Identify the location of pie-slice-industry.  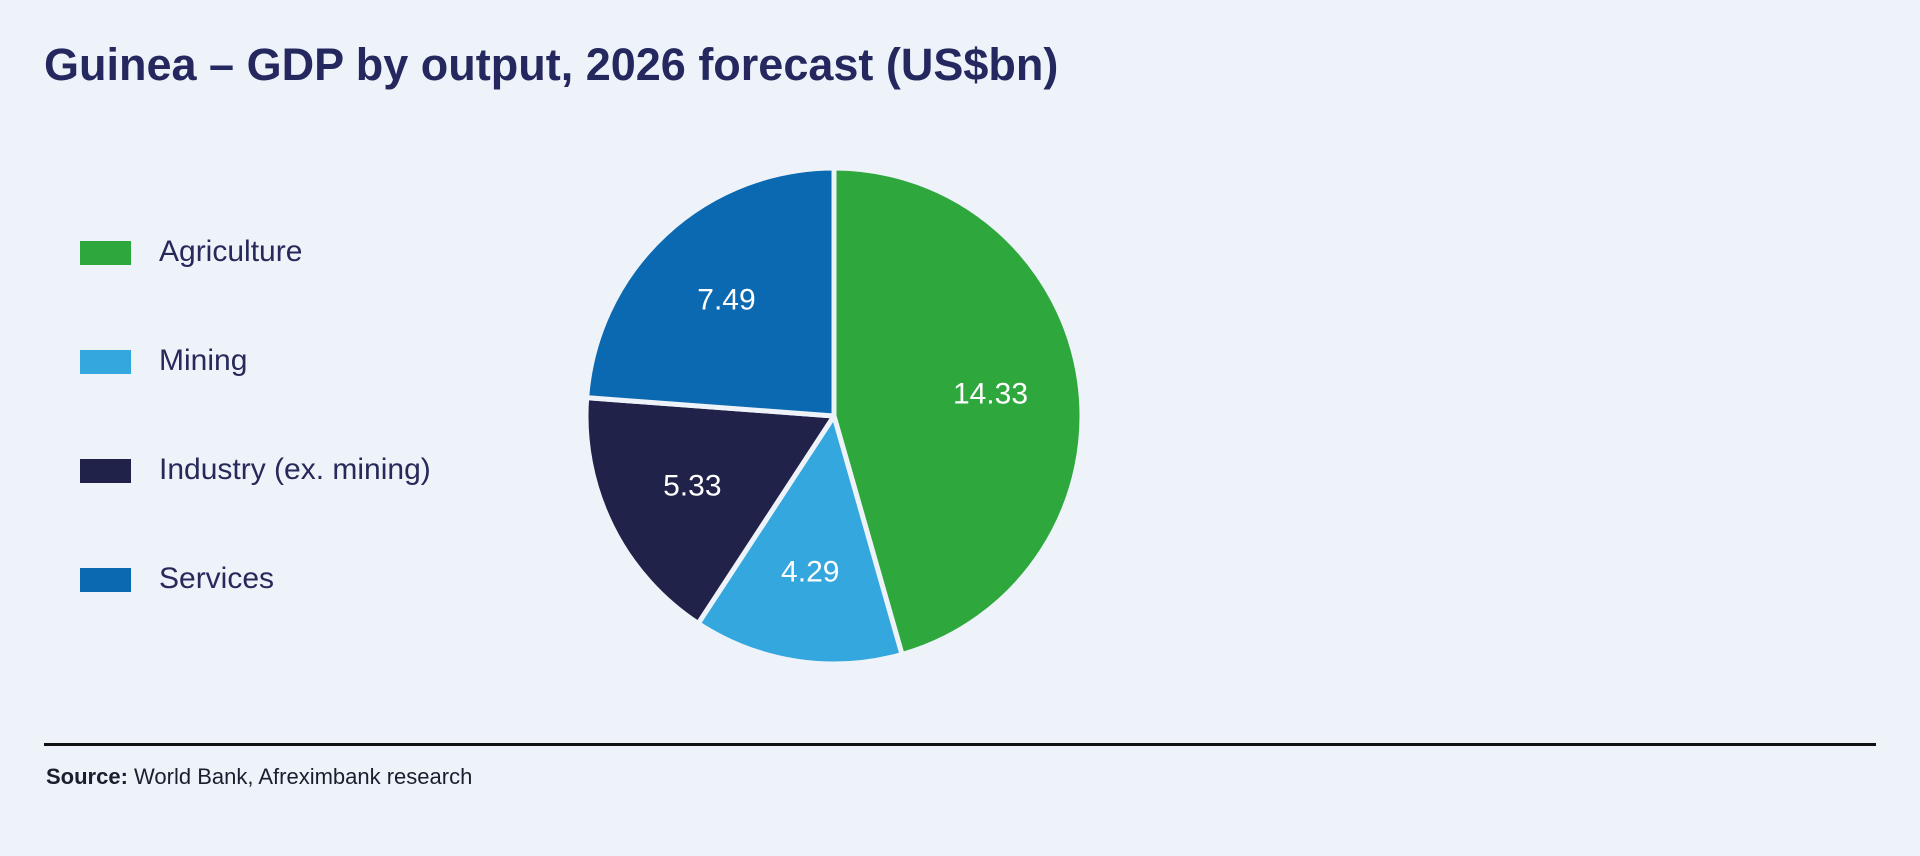
(710, 510).